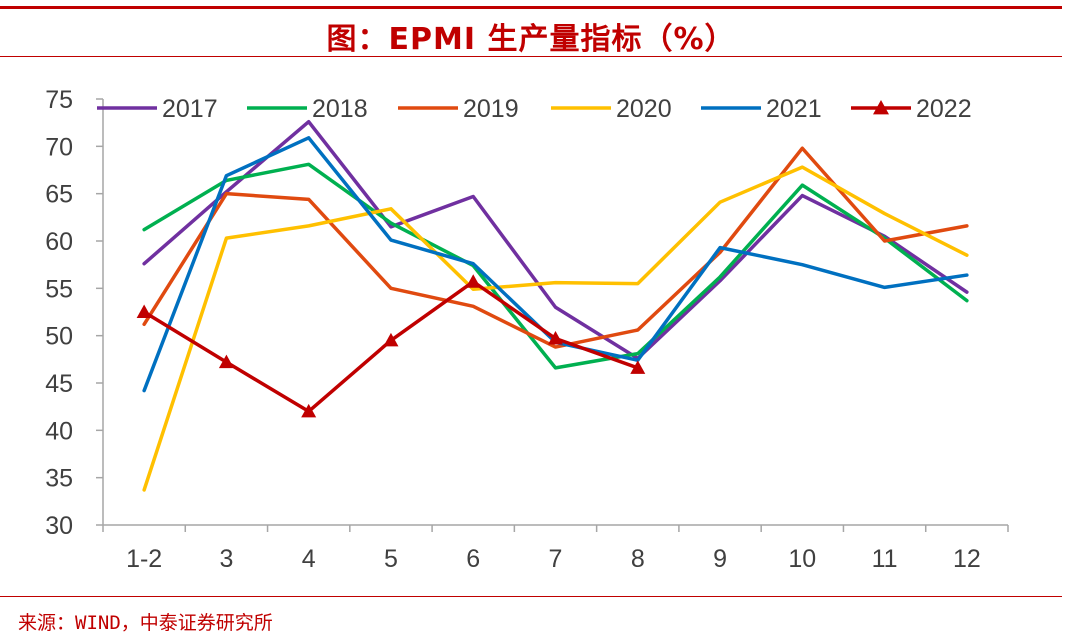 The width and height of the screenshot is (1080, 641). Describe the element at coordinates (391, 559) in the screenshot. I see `x-tick-label: 5` at that location.